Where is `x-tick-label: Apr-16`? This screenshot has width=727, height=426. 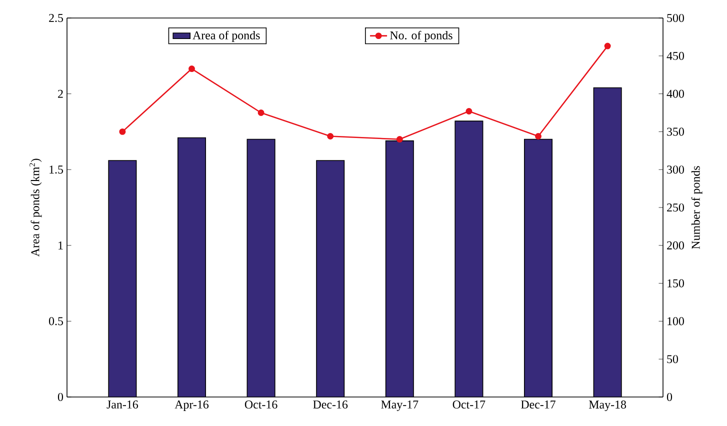
x-tick-label: Apr-16 is located at coordinates (191, 405).